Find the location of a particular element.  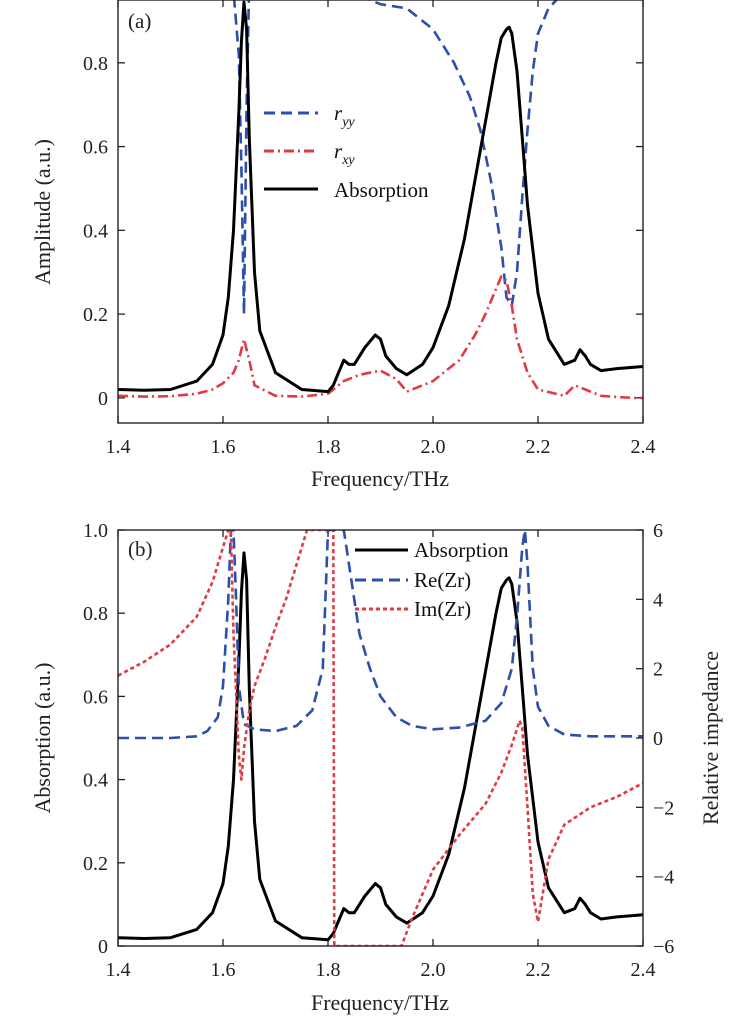

legend-rxy-label: rxy is located at coordinates (344, 153).